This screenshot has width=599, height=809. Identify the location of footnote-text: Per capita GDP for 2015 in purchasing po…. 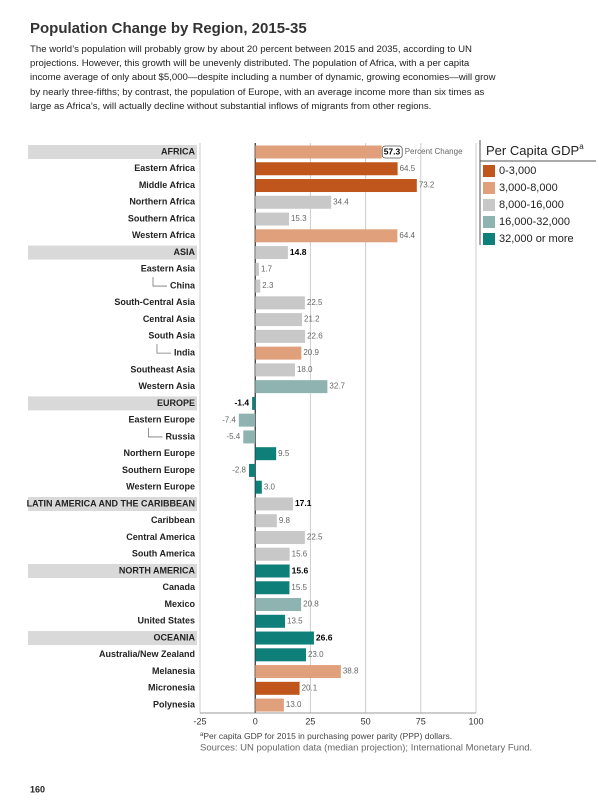
(327, 736).